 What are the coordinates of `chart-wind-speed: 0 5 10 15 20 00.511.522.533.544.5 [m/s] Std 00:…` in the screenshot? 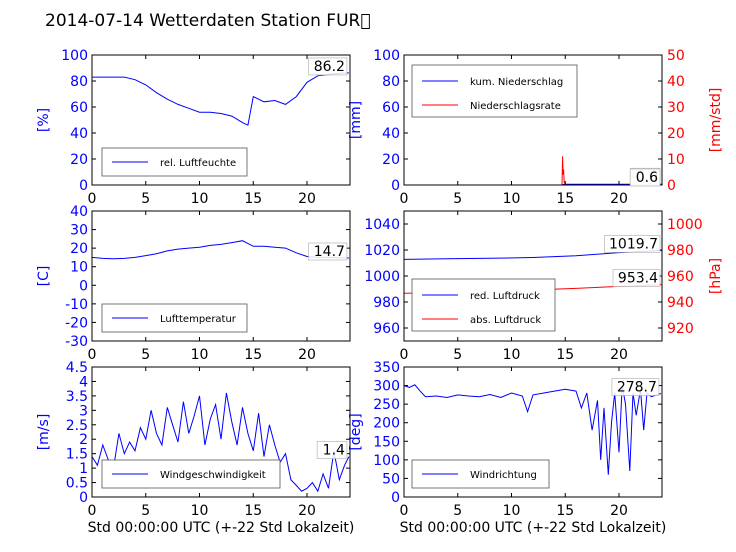 It's located at (195, 448).